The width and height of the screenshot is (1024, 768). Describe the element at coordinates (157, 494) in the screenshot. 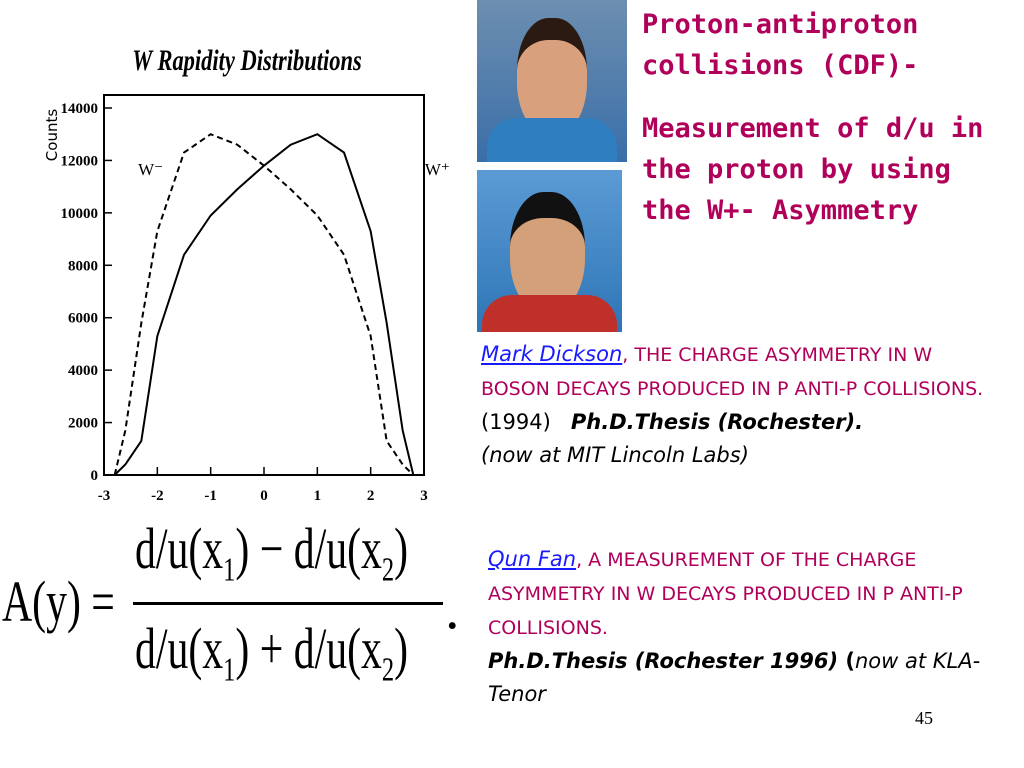

I see `x-tick-label: -2` at that location.